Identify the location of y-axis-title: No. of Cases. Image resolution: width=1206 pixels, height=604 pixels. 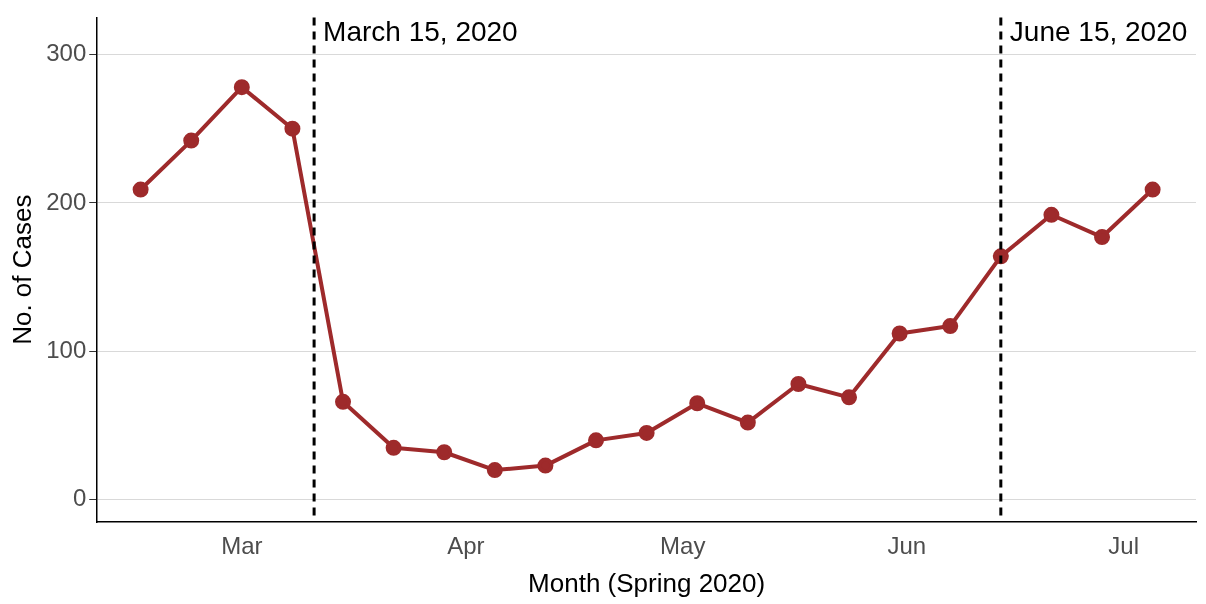
(21, 269).